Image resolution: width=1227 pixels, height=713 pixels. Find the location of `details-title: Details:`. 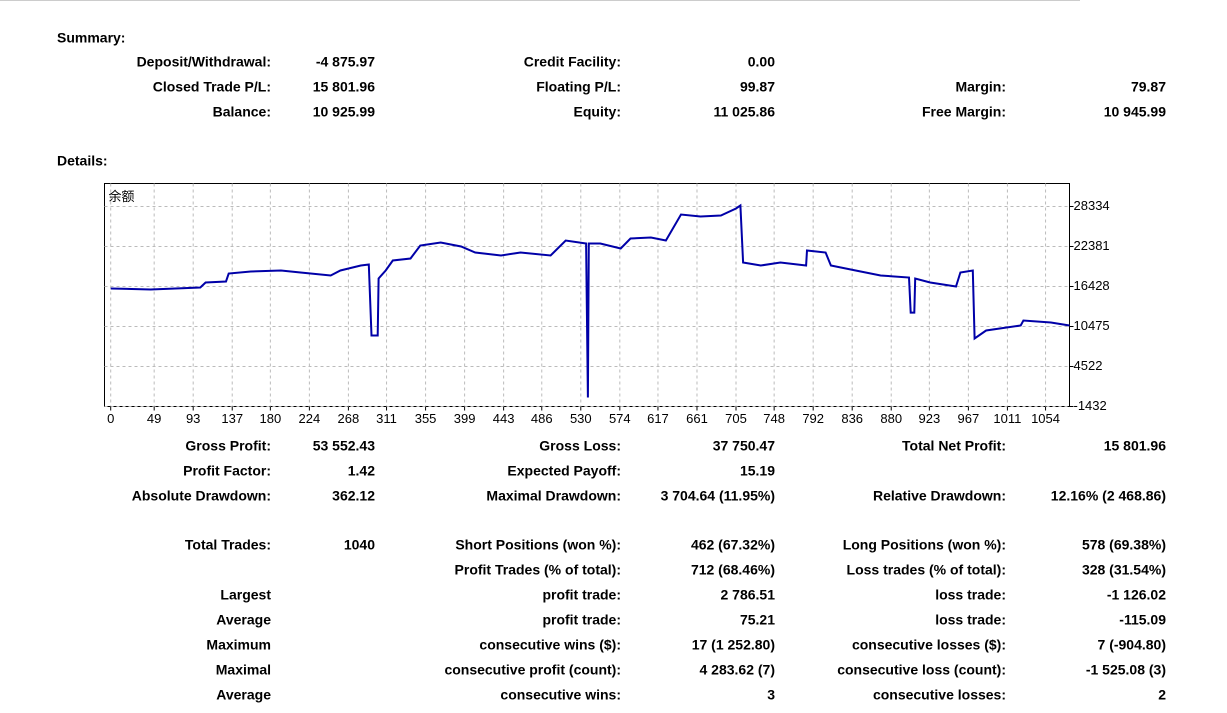

details-title: Details: is located at coordinates (82, 161).